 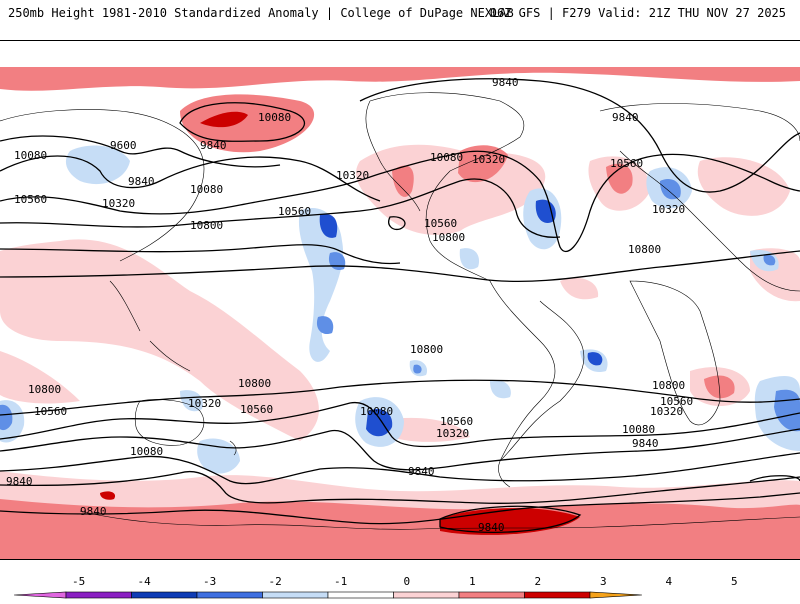 I want to click on north-anomaly-band, so click(x=400, y=79).